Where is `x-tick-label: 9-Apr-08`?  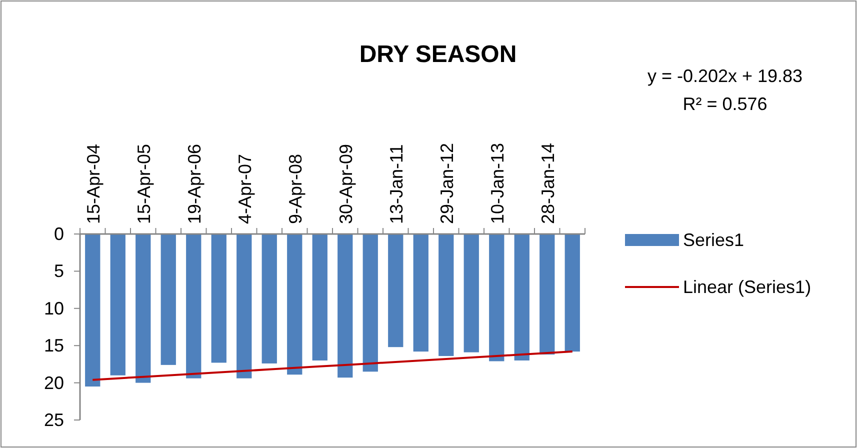 x-tick-label: 9-Apr-08 is located at coordinates (296, 189).